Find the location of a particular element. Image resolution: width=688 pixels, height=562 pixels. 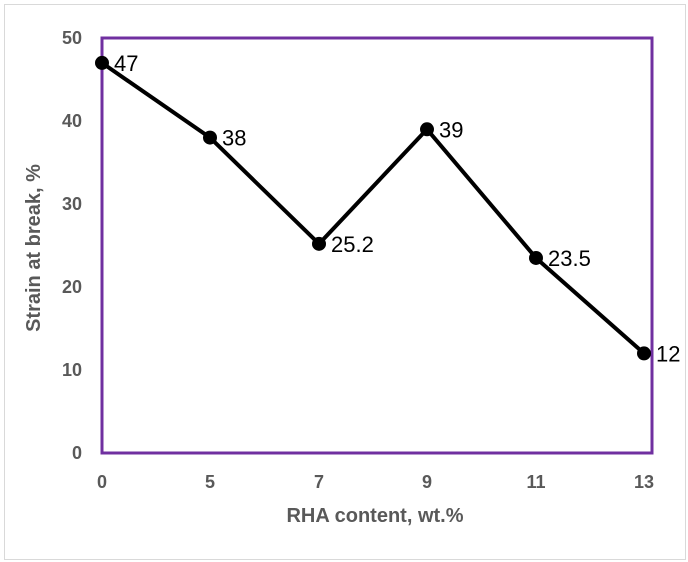

y-tick-label: 30 is located at coordinates (72, 204).